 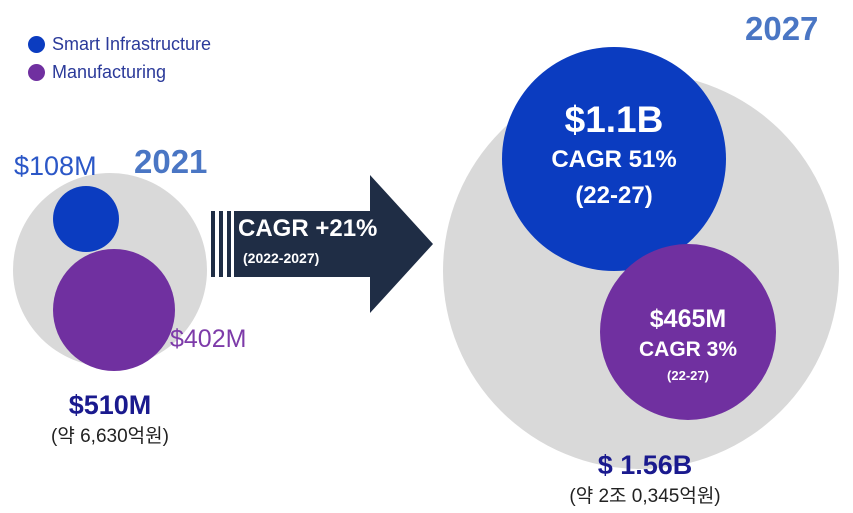 I want to click on smart-infrastructure-value-2021: $108M, so click(x=55, y=166).